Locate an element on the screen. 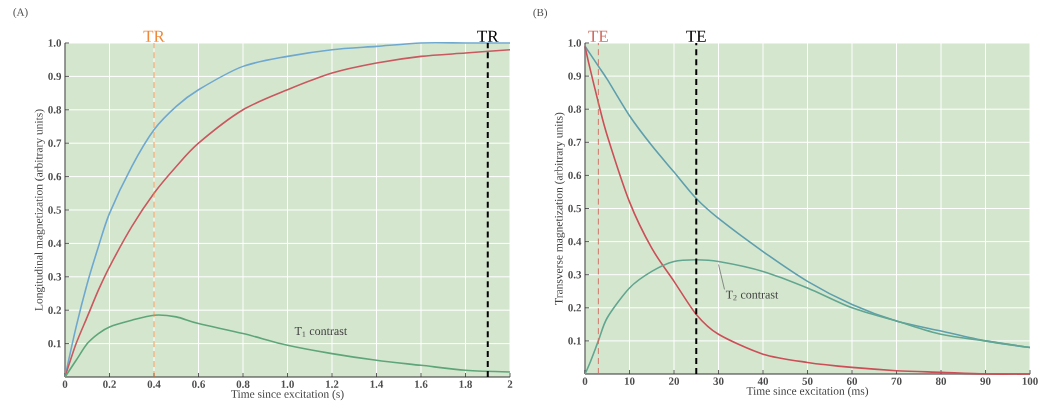  y-axis-title: Transverse magnetization (arbitrary units) is located at coordinates (559, 208).